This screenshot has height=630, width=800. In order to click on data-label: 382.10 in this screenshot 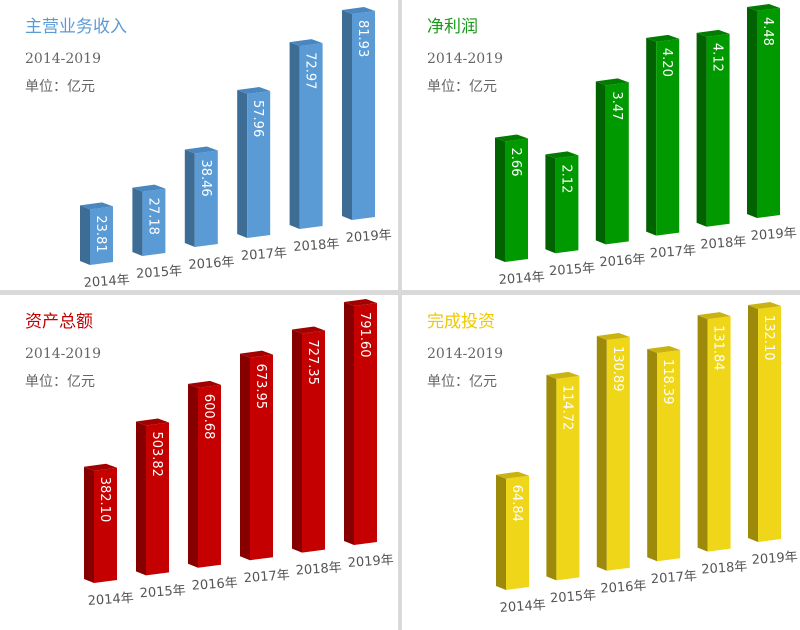, I will do `click(104, 499)`.